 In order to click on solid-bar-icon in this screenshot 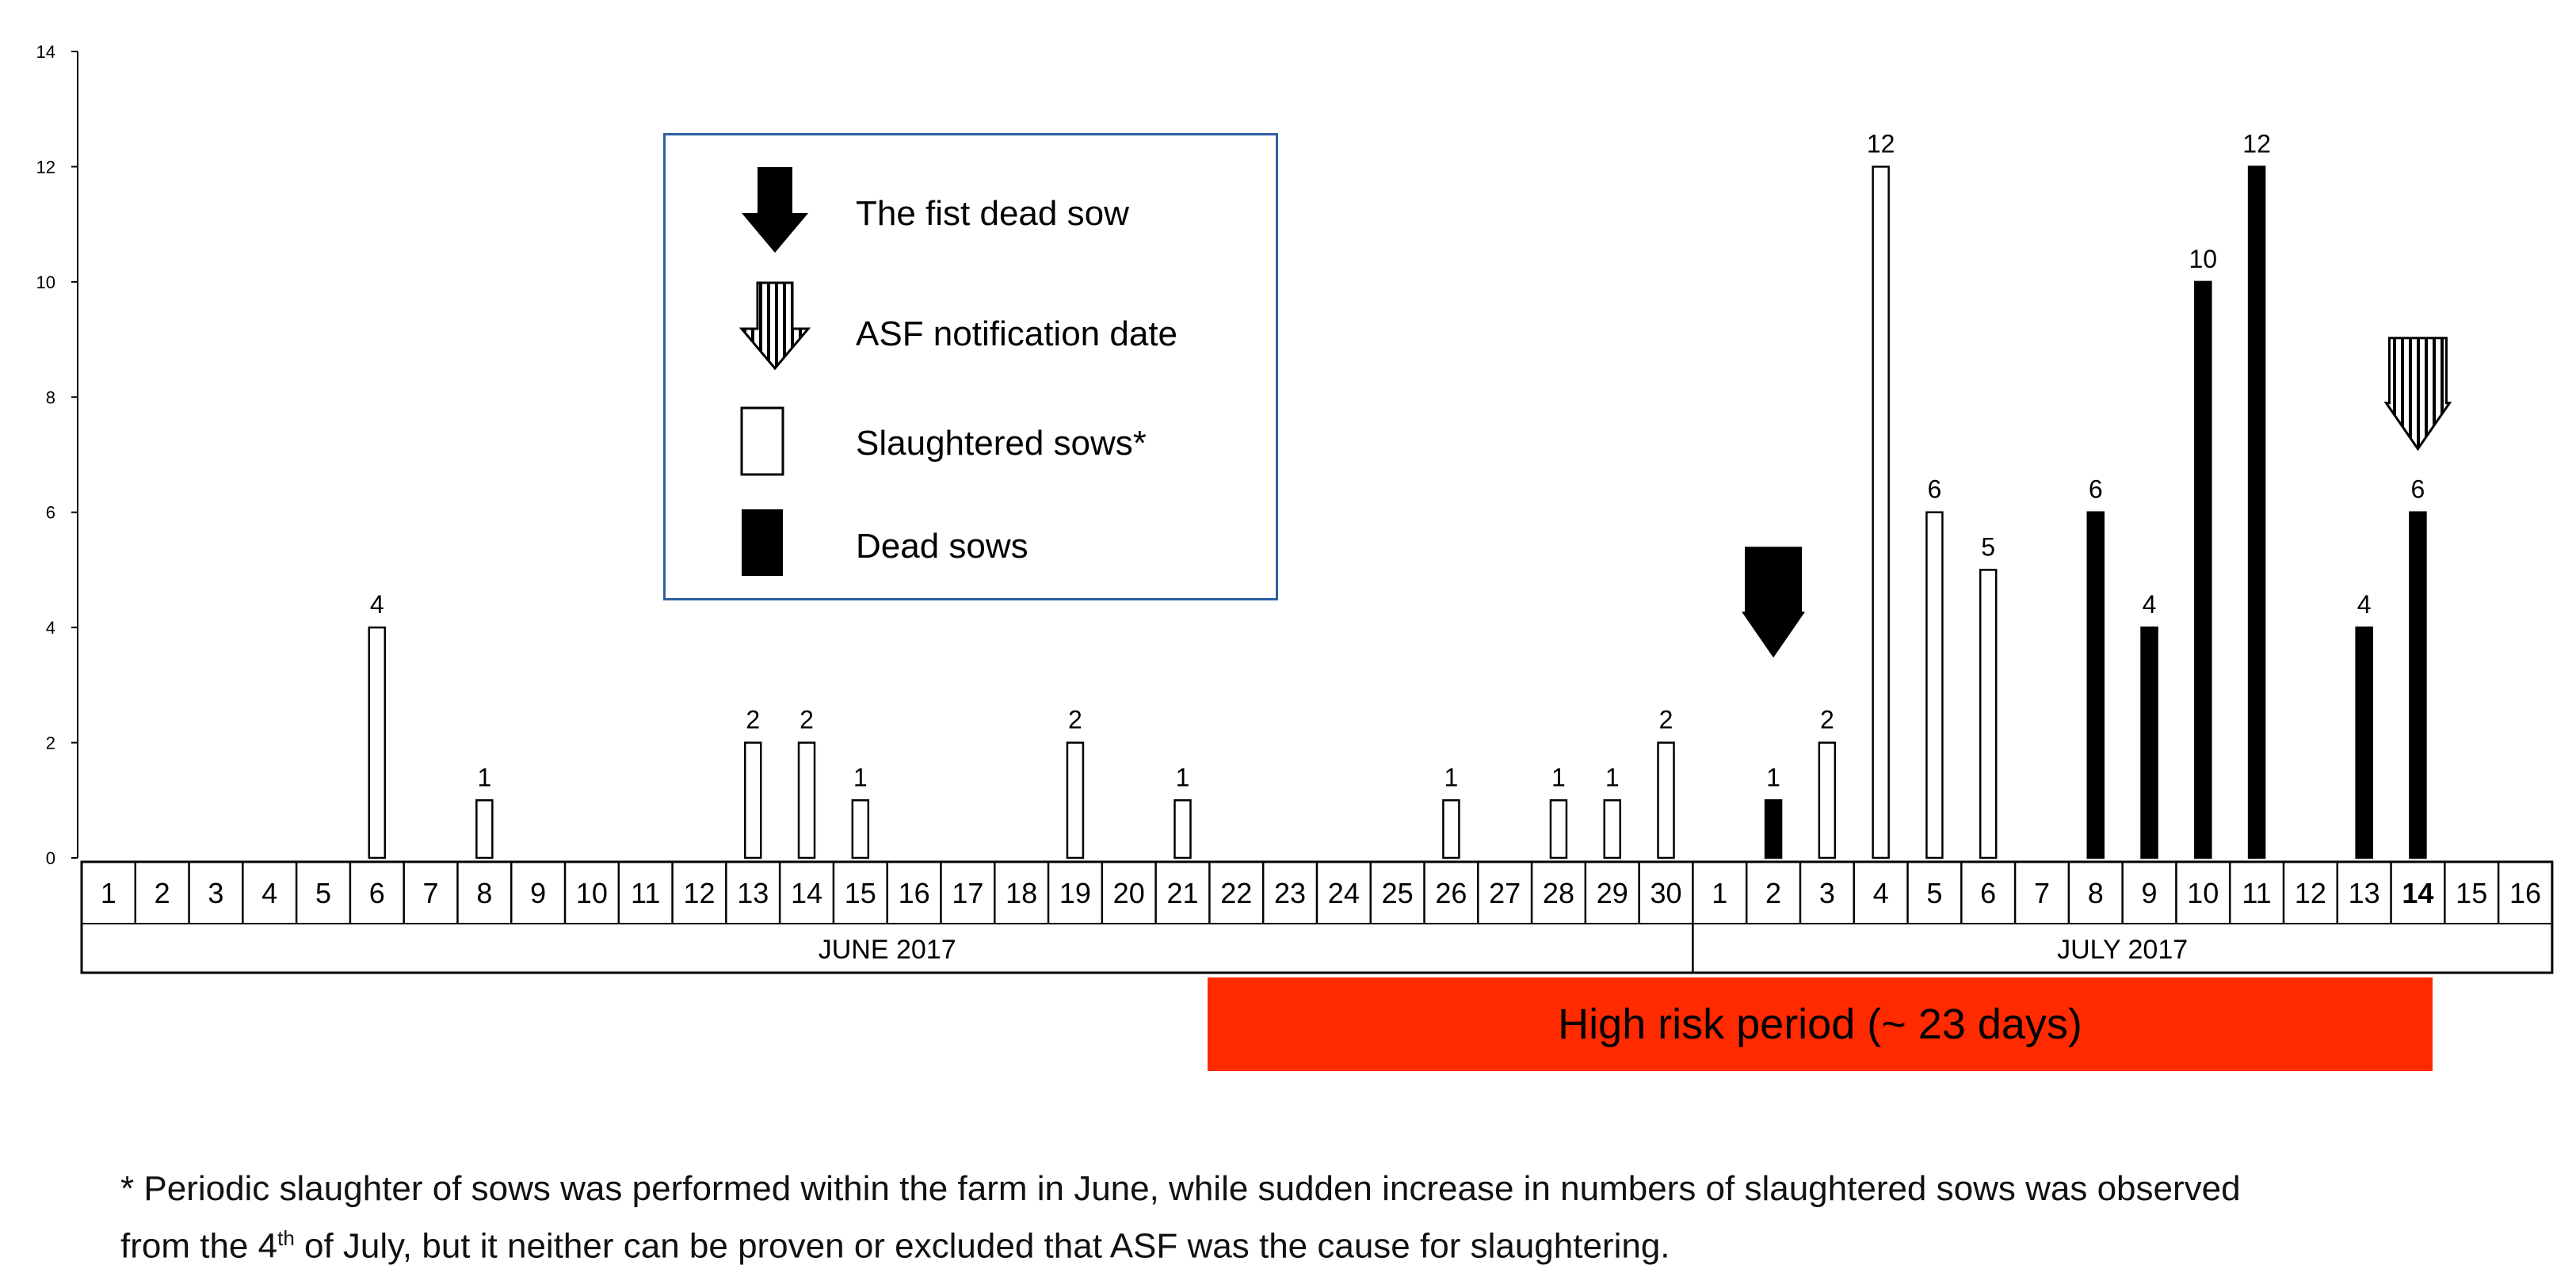, I will do `click(762, 542)`.